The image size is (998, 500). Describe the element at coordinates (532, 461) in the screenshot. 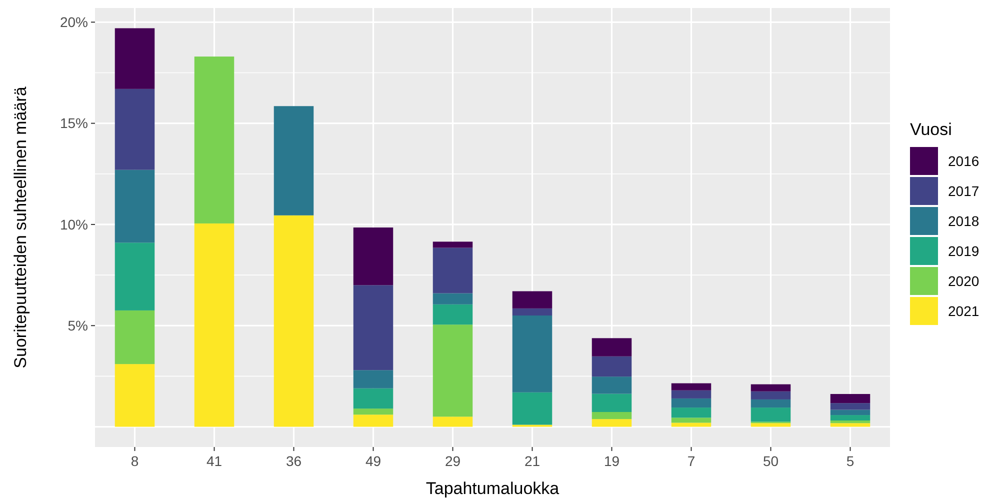

I see `x-tick-label: 21` at that location.